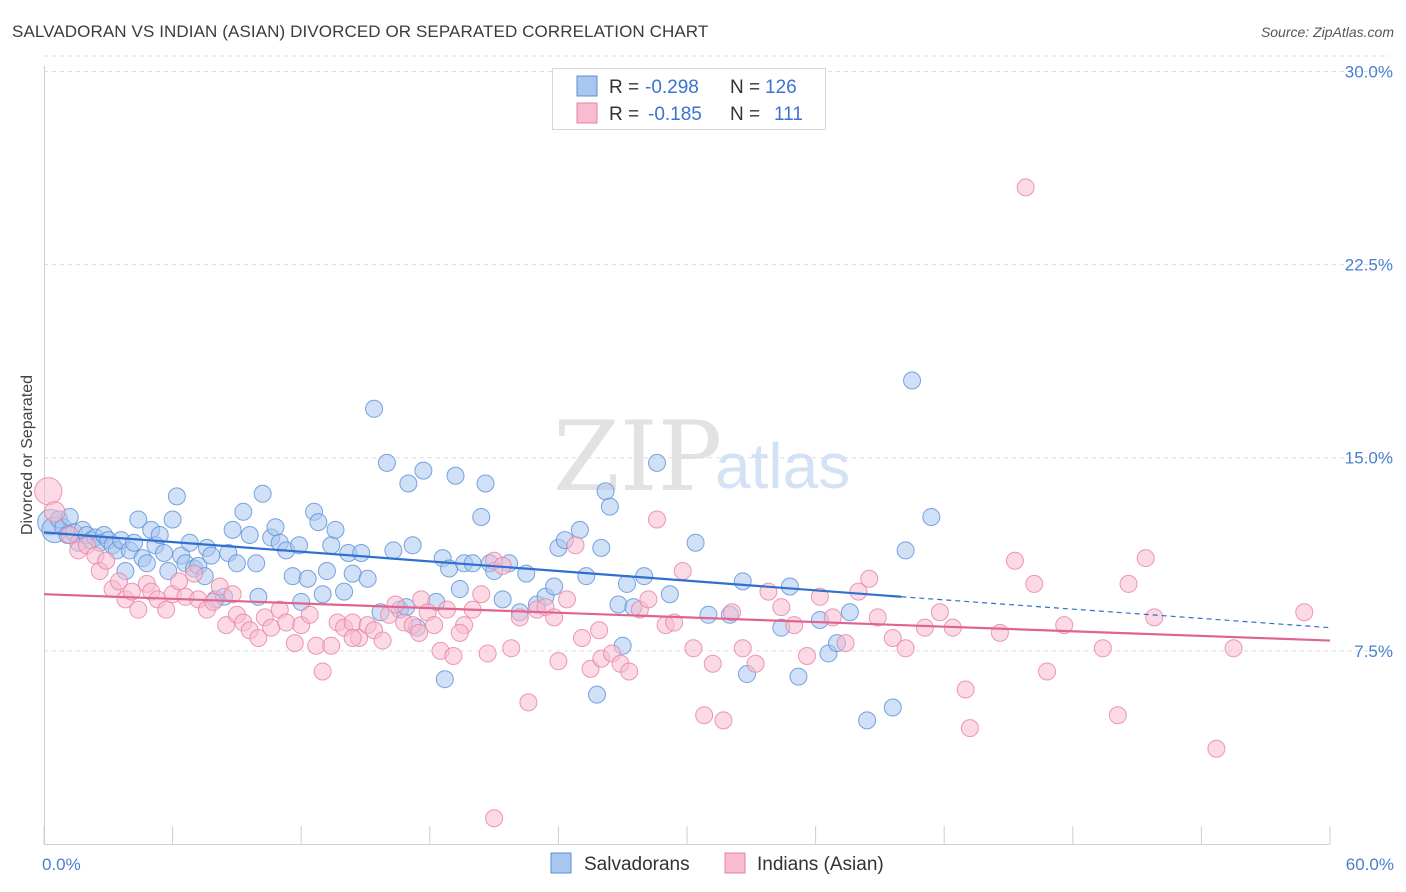 This screenshot has width=1406, height=892. I want to click on stats-legend-box, so click(689, 99).